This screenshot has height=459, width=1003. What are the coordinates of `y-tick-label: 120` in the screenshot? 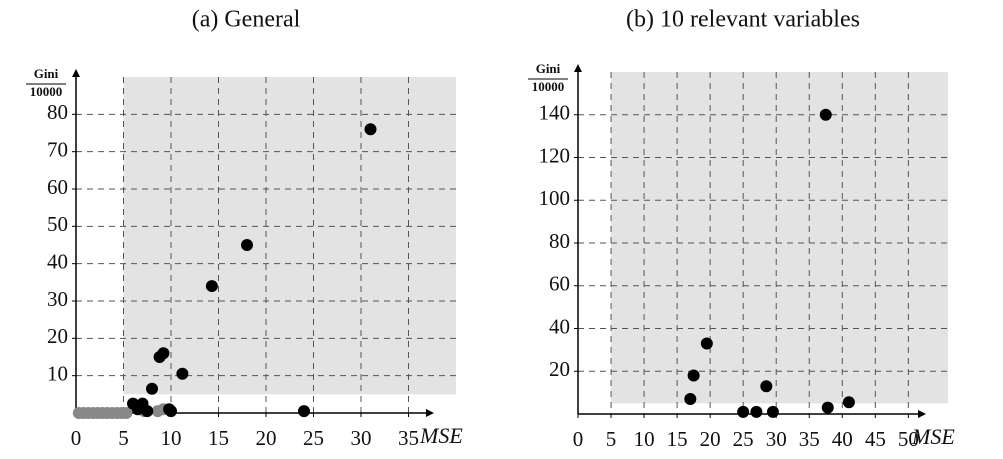 It's located at (555, 155).